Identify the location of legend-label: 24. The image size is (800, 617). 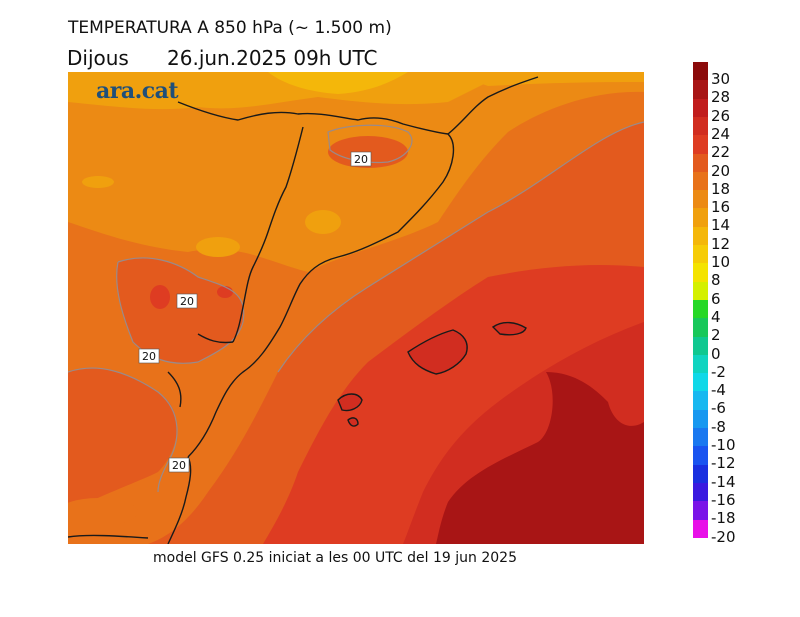
(721, 133).